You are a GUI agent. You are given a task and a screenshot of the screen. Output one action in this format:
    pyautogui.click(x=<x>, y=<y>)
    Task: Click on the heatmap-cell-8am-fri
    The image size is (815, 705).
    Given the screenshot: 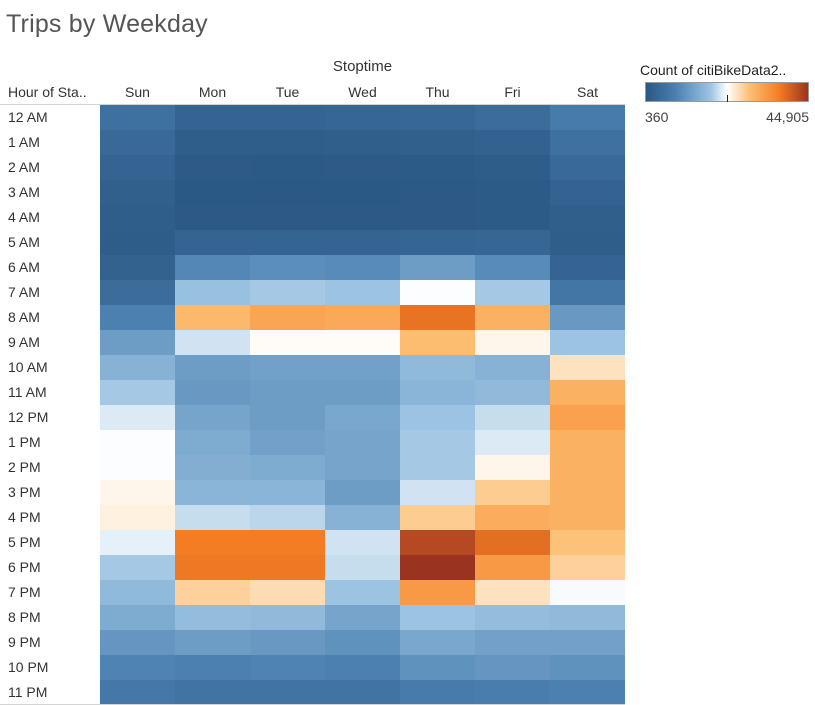 What is the action you would take?
    pyautogui.click(x=512, y=317)
    